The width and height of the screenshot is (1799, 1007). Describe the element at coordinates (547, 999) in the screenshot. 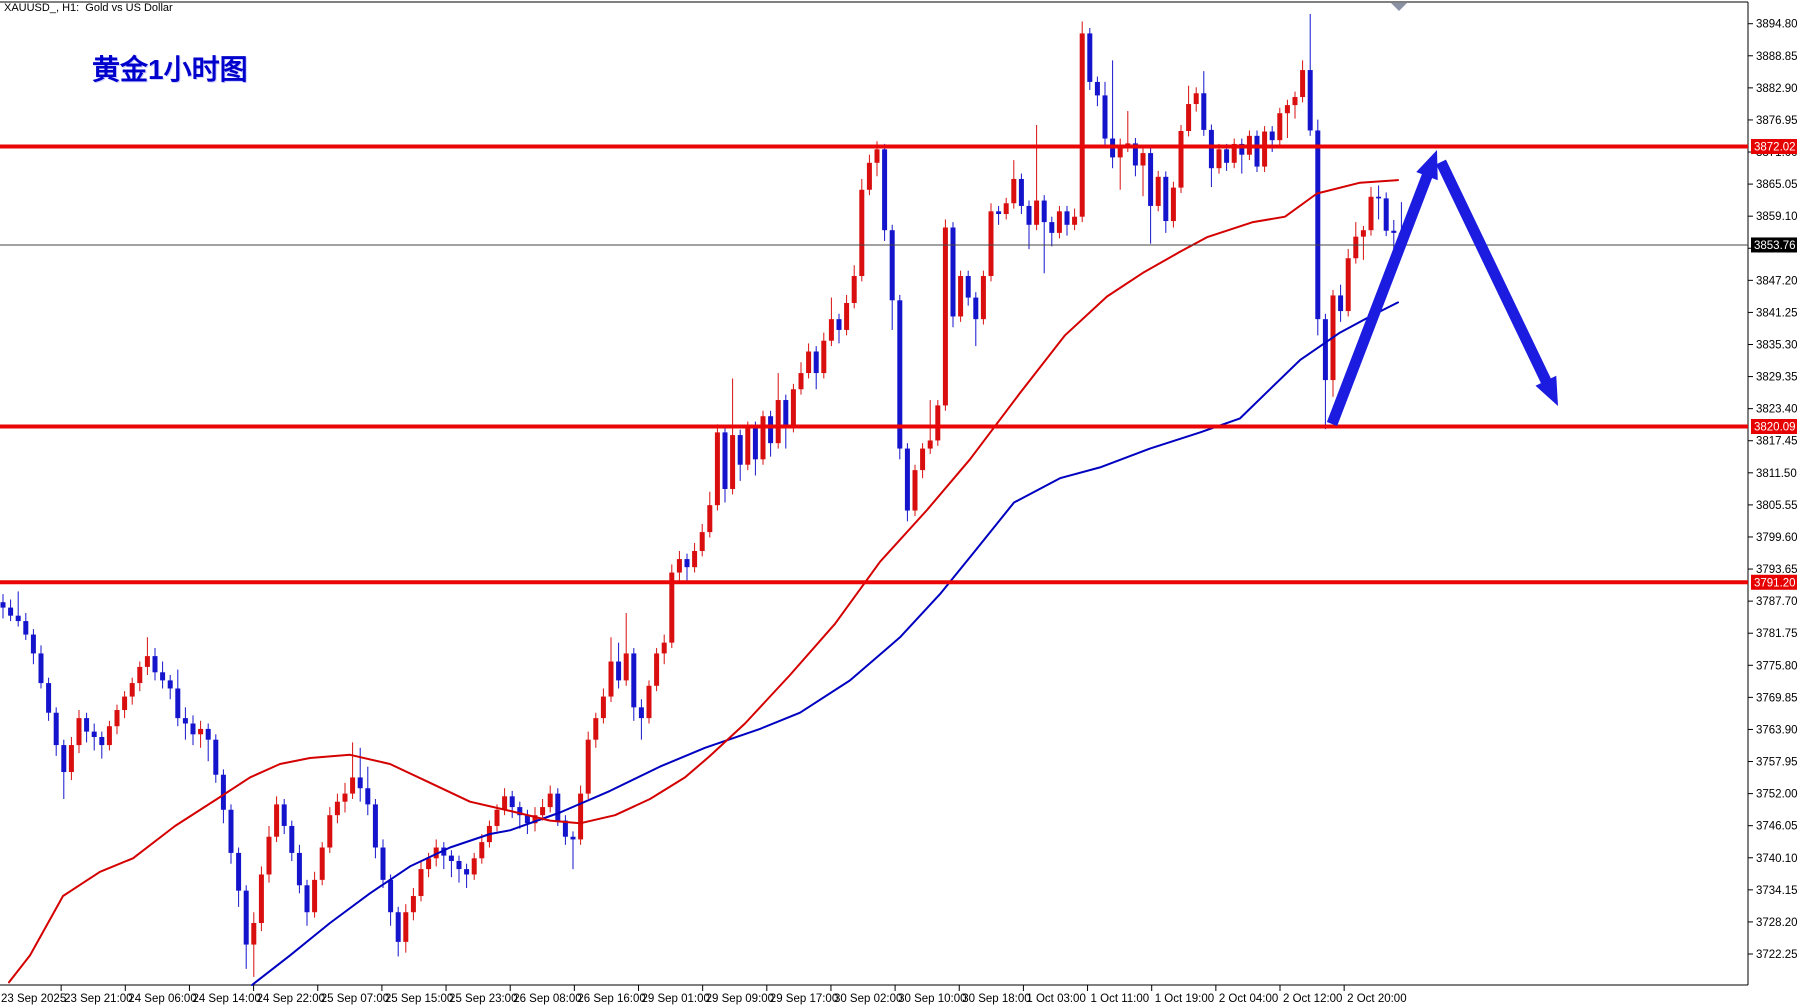

I see `time-tick-label: 26 Sep 08:00` at that location.